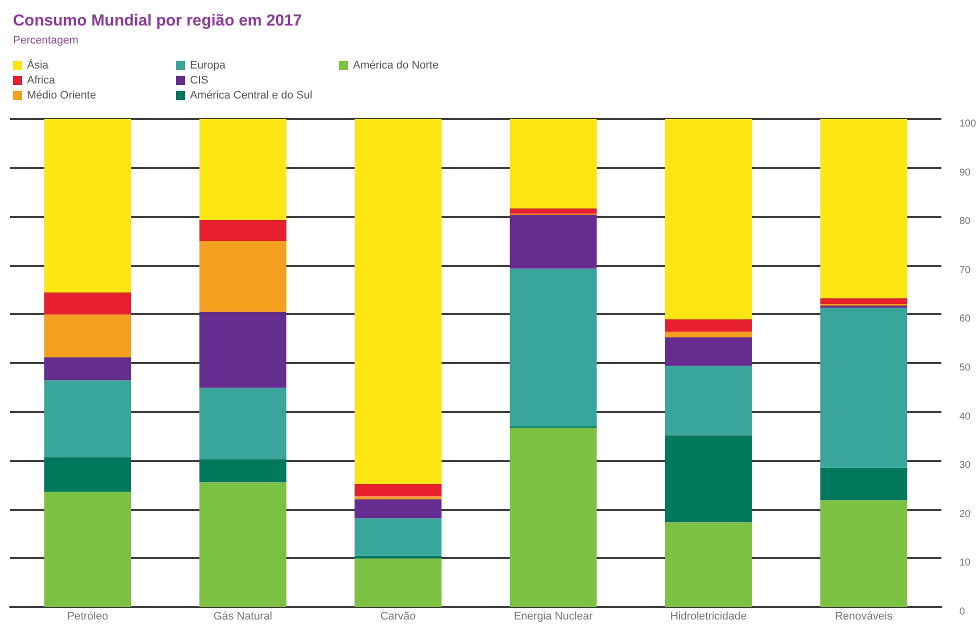  Describe the element at coordinates (398, 616) in the screenshot. I see `x-tick-label: Carvão` at that location.